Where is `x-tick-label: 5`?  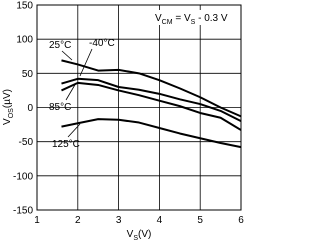 x-tick-label: 5 is located at coordinates (200, 220).